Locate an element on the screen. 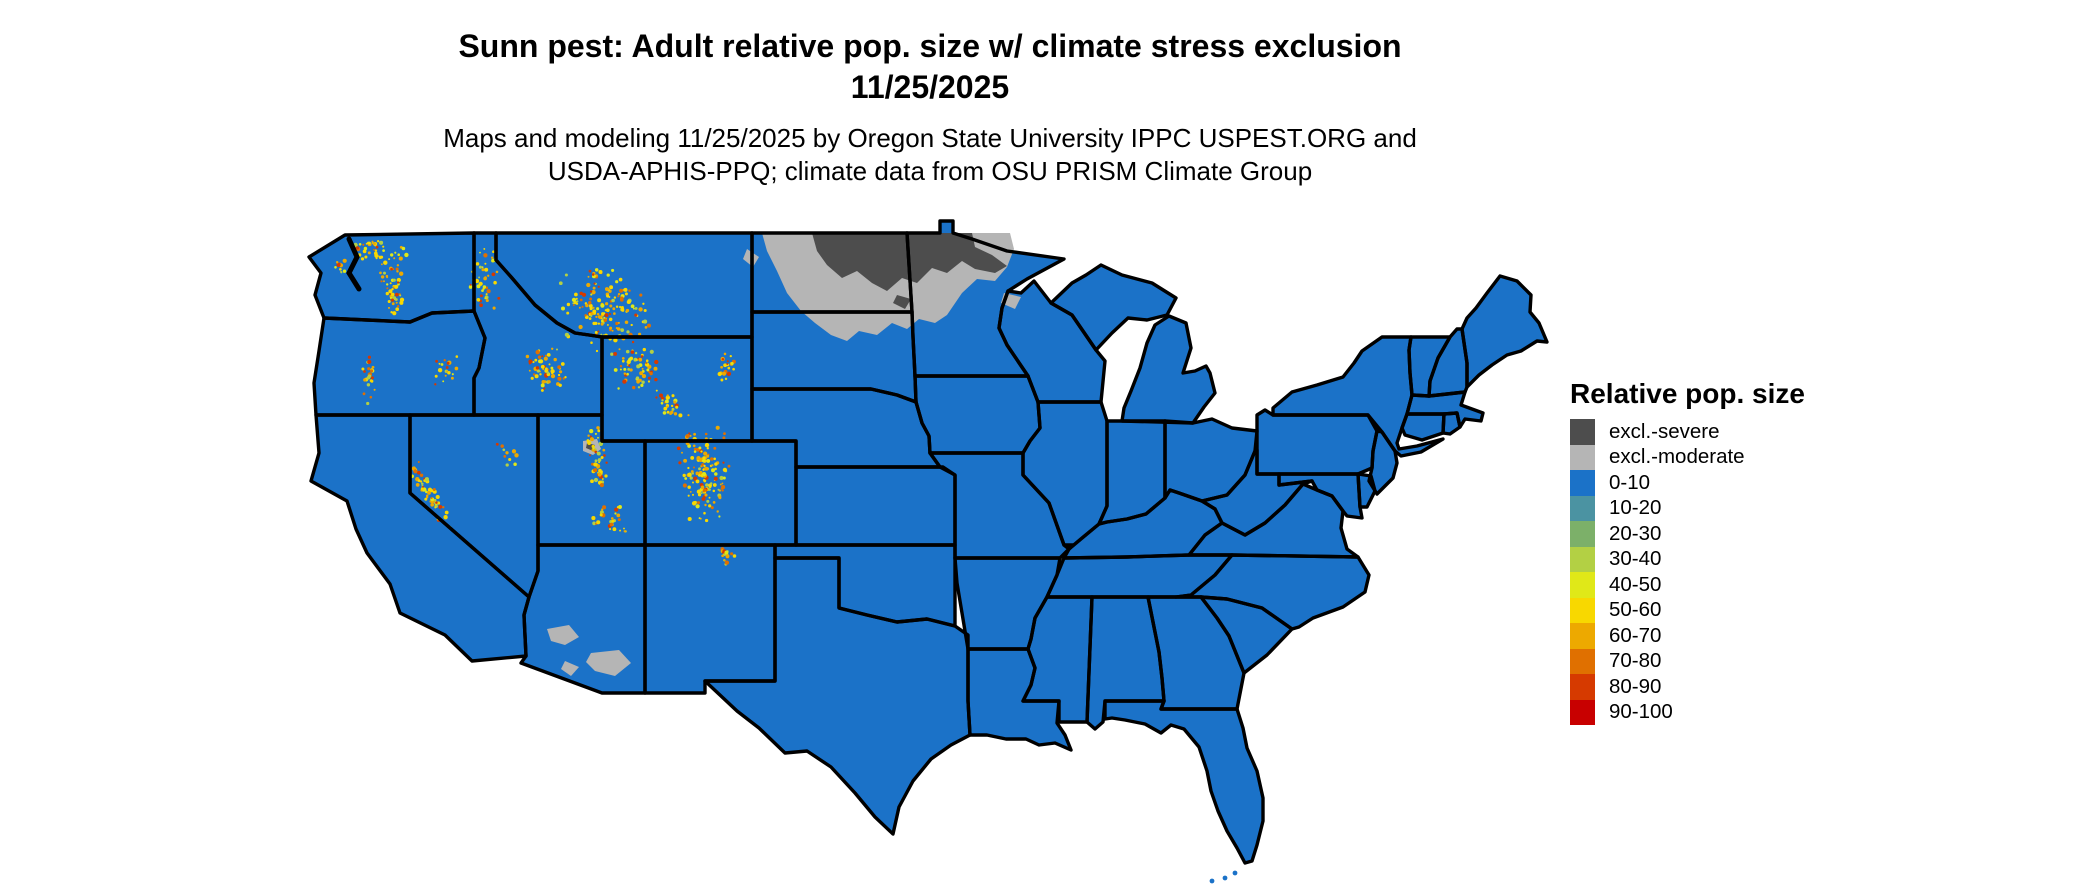  state-connecticut is located at coordinates (1423, 427).